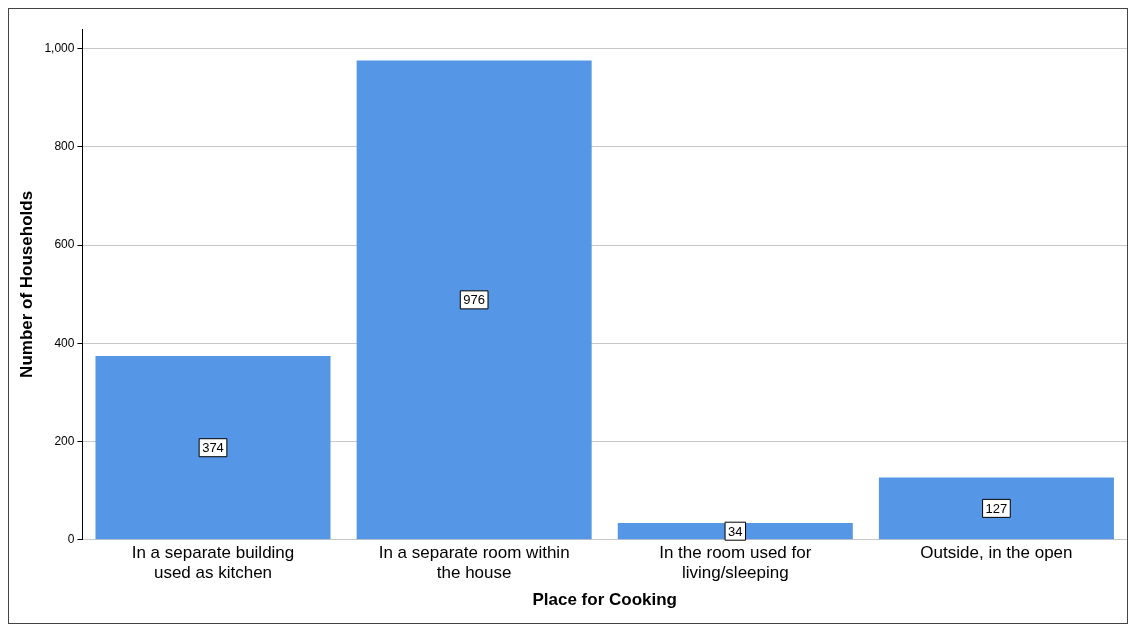  Describe the element at coordinates (604, 600) in the screenshot. I see `x-axis-title: Place for Cooking` at that location.